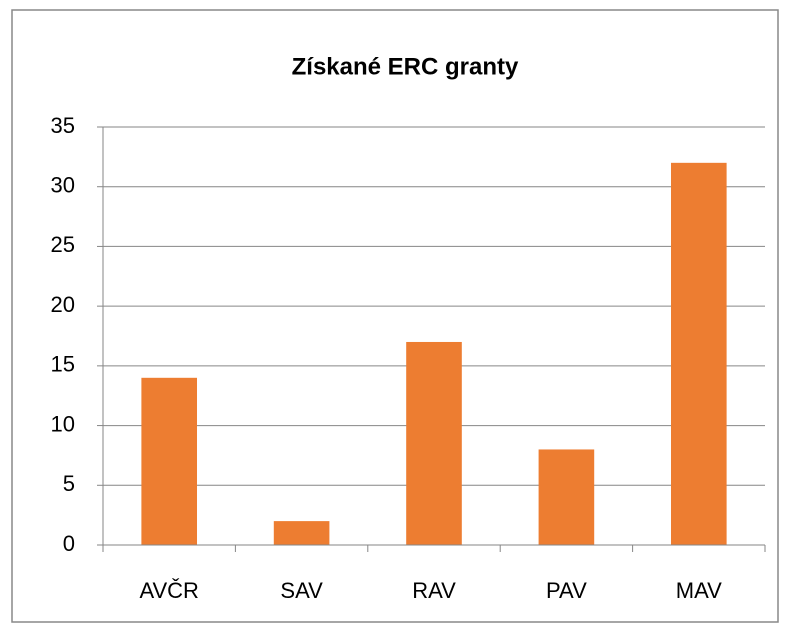 This screenshot has width=785, height=630. What do you see at coordinates (63, 364) in the screenshot?
I see `y-tick-label: 15` at bounding box center [63, 364].